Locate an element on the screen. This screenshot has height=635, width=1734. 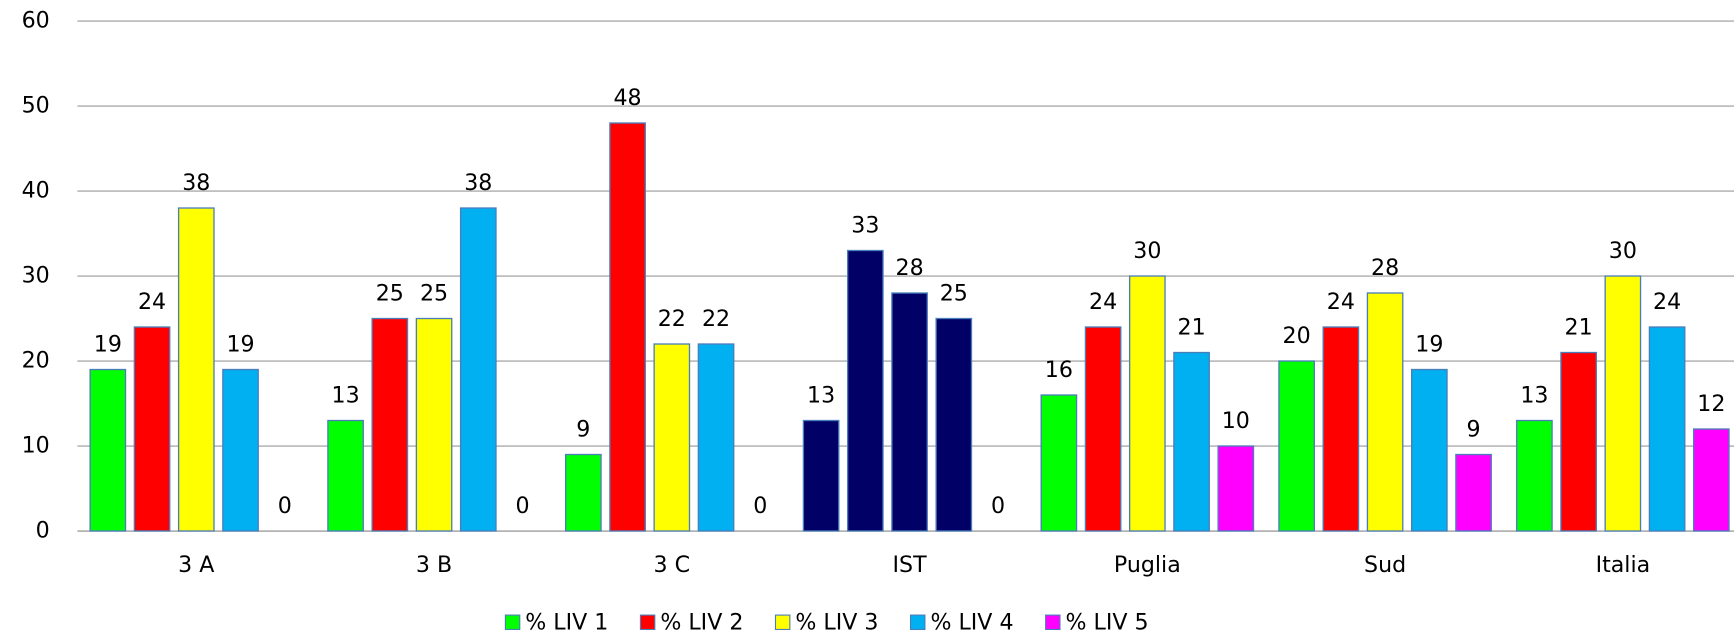
data-label: 16 is located at coordinates (1059, 370).